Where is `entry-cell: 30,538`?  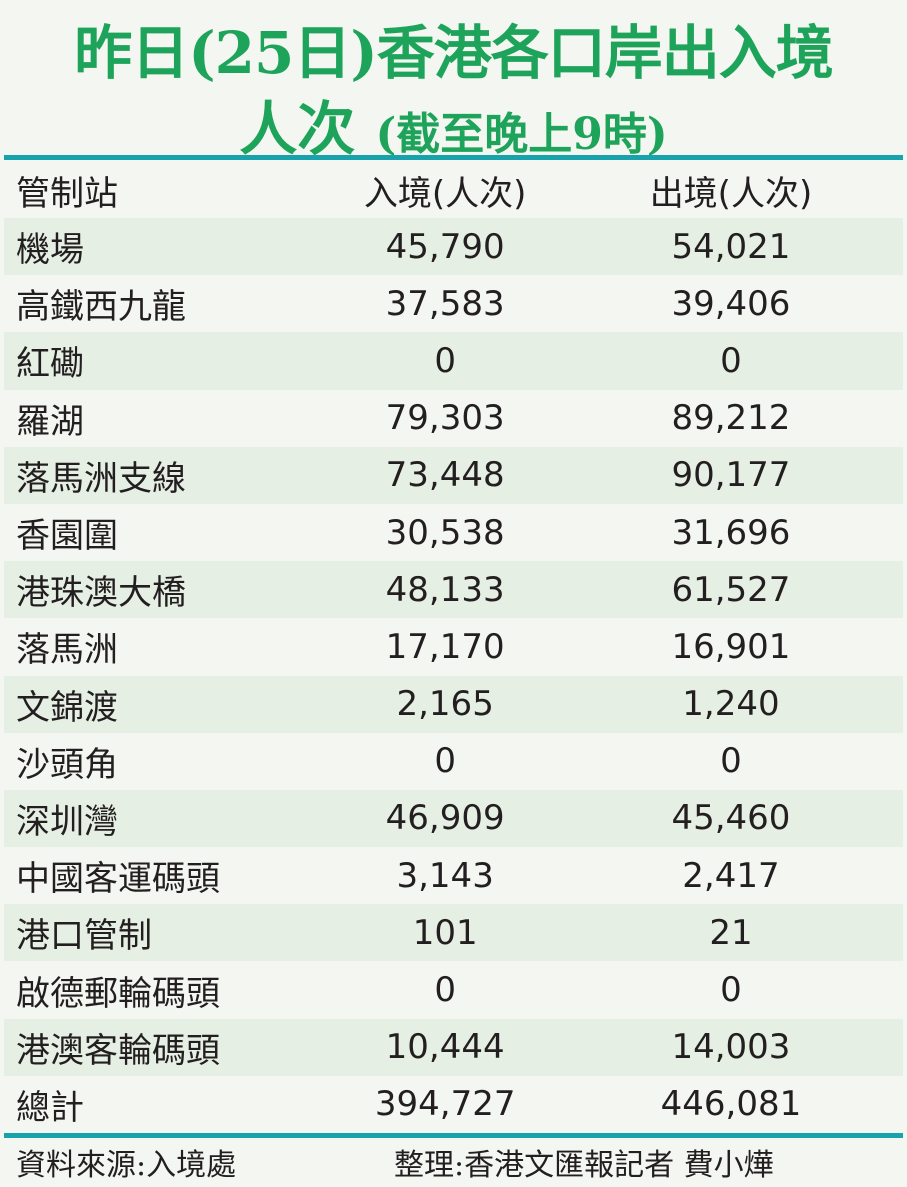
entry-cell: 30,538 is located at coordinates (445, 532).